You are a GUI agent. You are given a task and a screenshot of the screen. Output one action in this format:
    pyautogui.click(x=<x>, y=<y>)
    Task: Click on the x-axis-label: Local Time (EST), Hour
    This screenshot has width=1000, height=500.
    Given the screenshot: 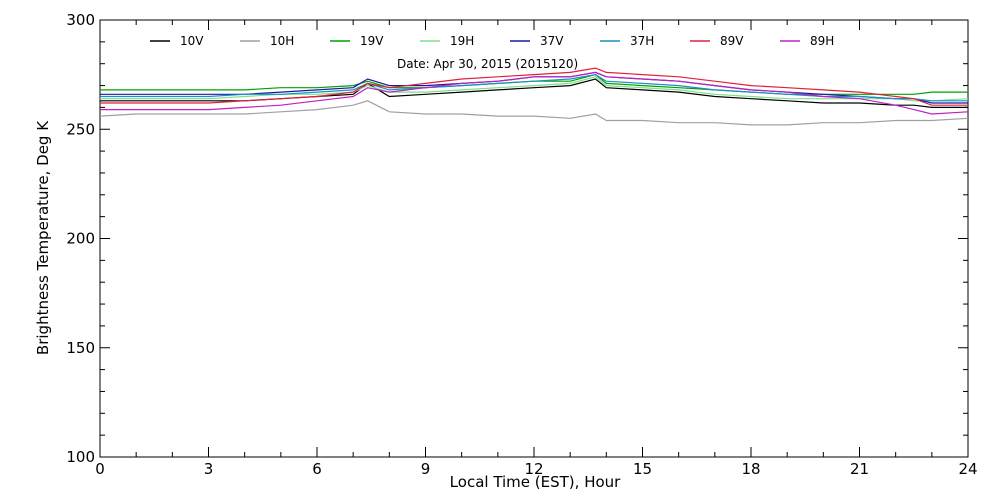 What is the action you would take?
    pyautogui.click(x=535, y=482)
    